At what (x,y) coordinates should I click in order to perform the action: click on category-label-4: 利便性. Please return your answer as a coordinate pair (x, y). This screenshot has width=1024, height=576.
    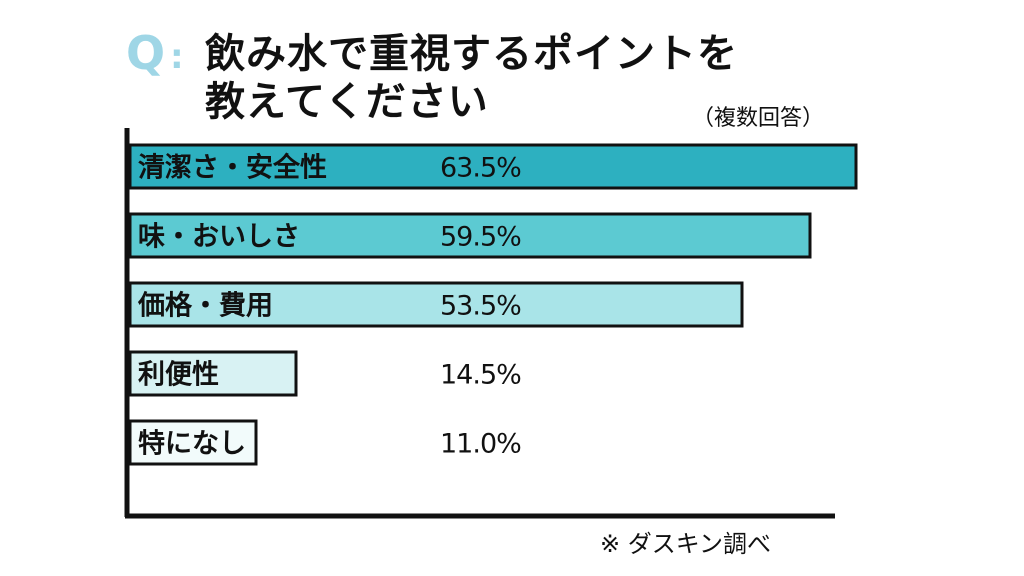
    Looking at the image, I should click on (178, 375).